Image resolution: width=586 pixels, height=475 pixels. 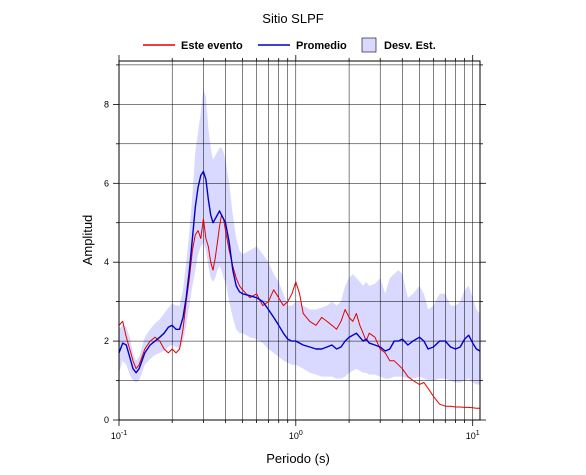 What do you see at coordinates (292, 18) in the screenshot?
I see `chart-title: Sitio SLPF` at bounding box center [292, 18].